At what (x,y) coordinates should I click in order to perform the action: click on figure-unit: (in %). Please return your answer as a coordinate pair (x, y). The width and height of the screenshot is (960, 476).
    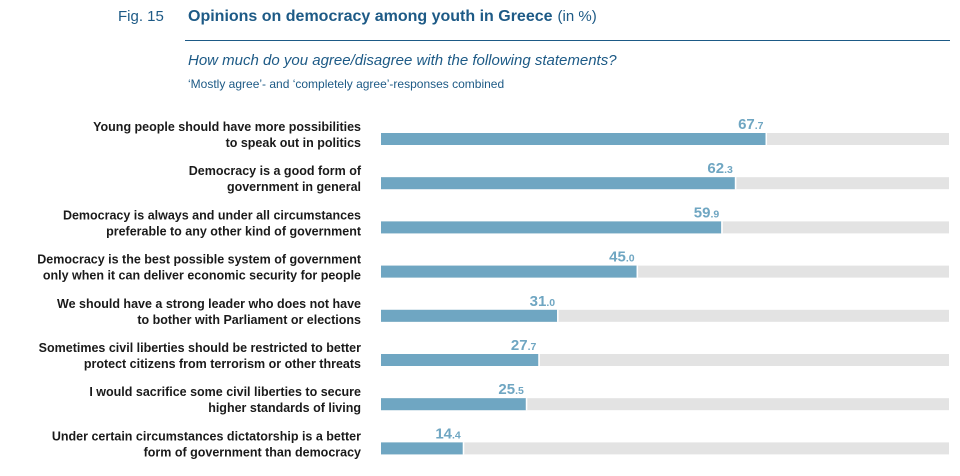
    Looking at the image, I should click on (577, 16).